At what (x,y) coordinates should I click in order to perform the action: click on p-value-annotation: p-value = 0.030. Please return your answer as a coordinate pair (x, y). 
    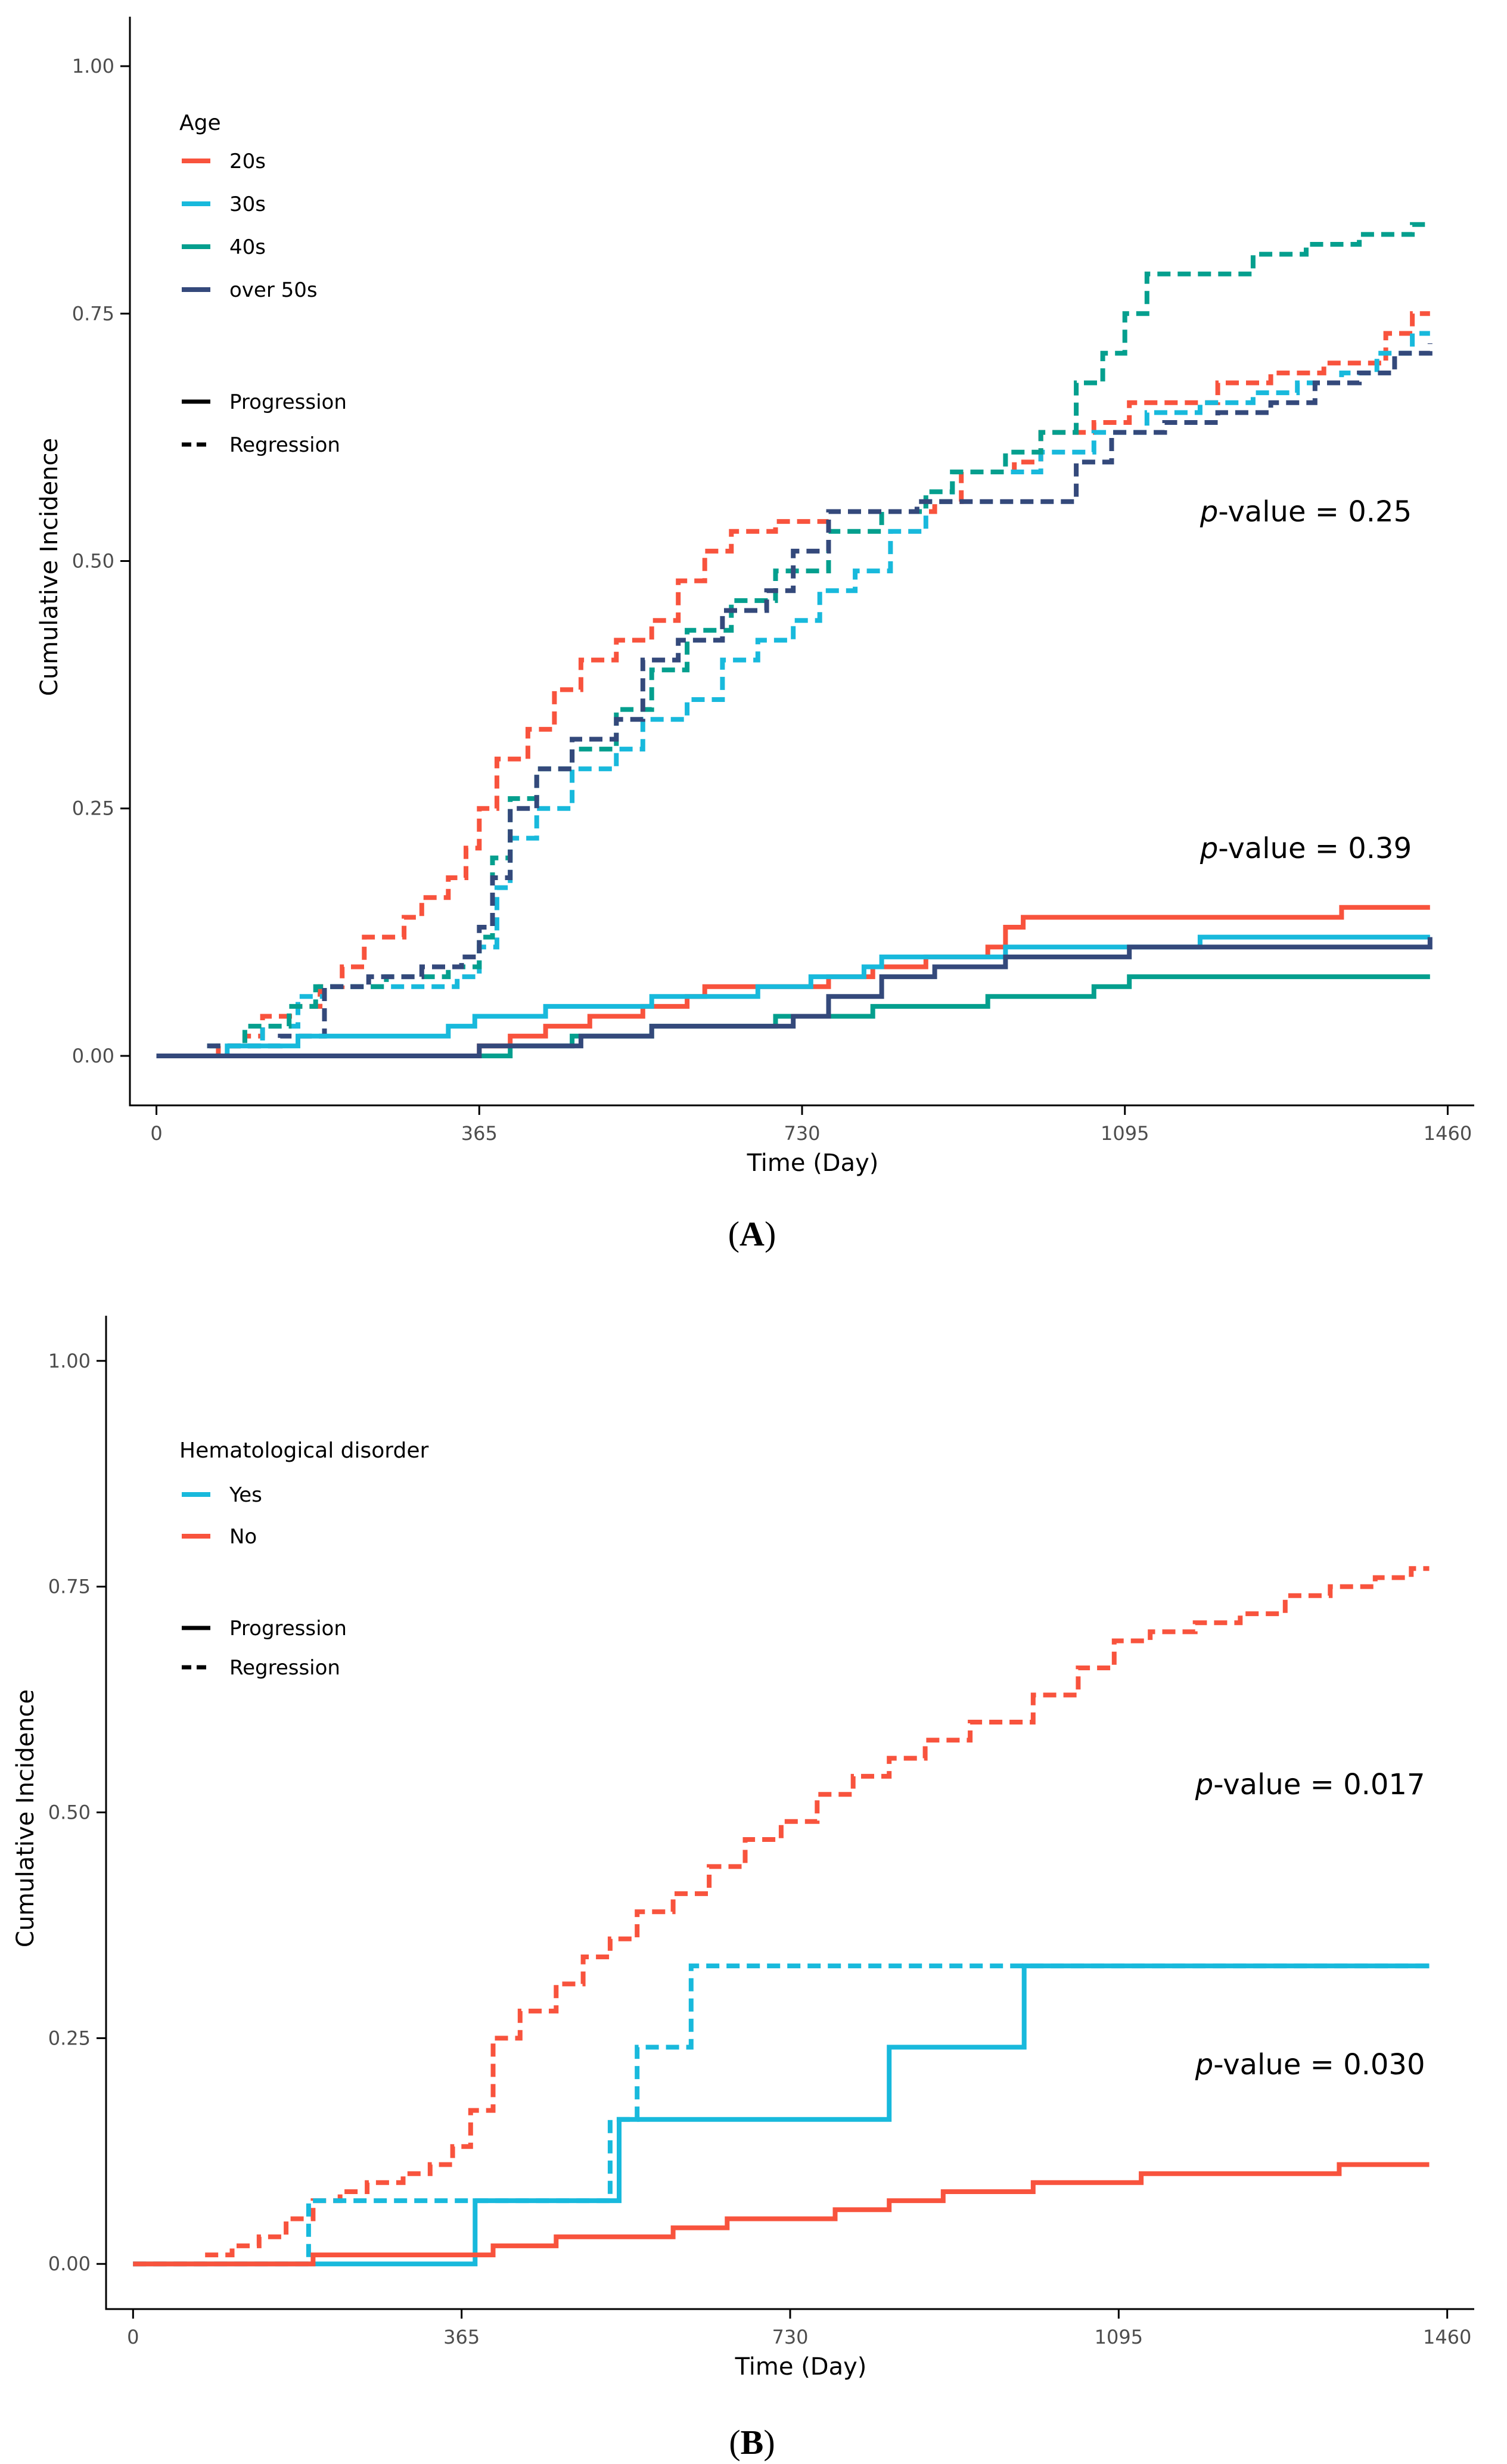
    Looking at the image, I should click on (1310, 2064).